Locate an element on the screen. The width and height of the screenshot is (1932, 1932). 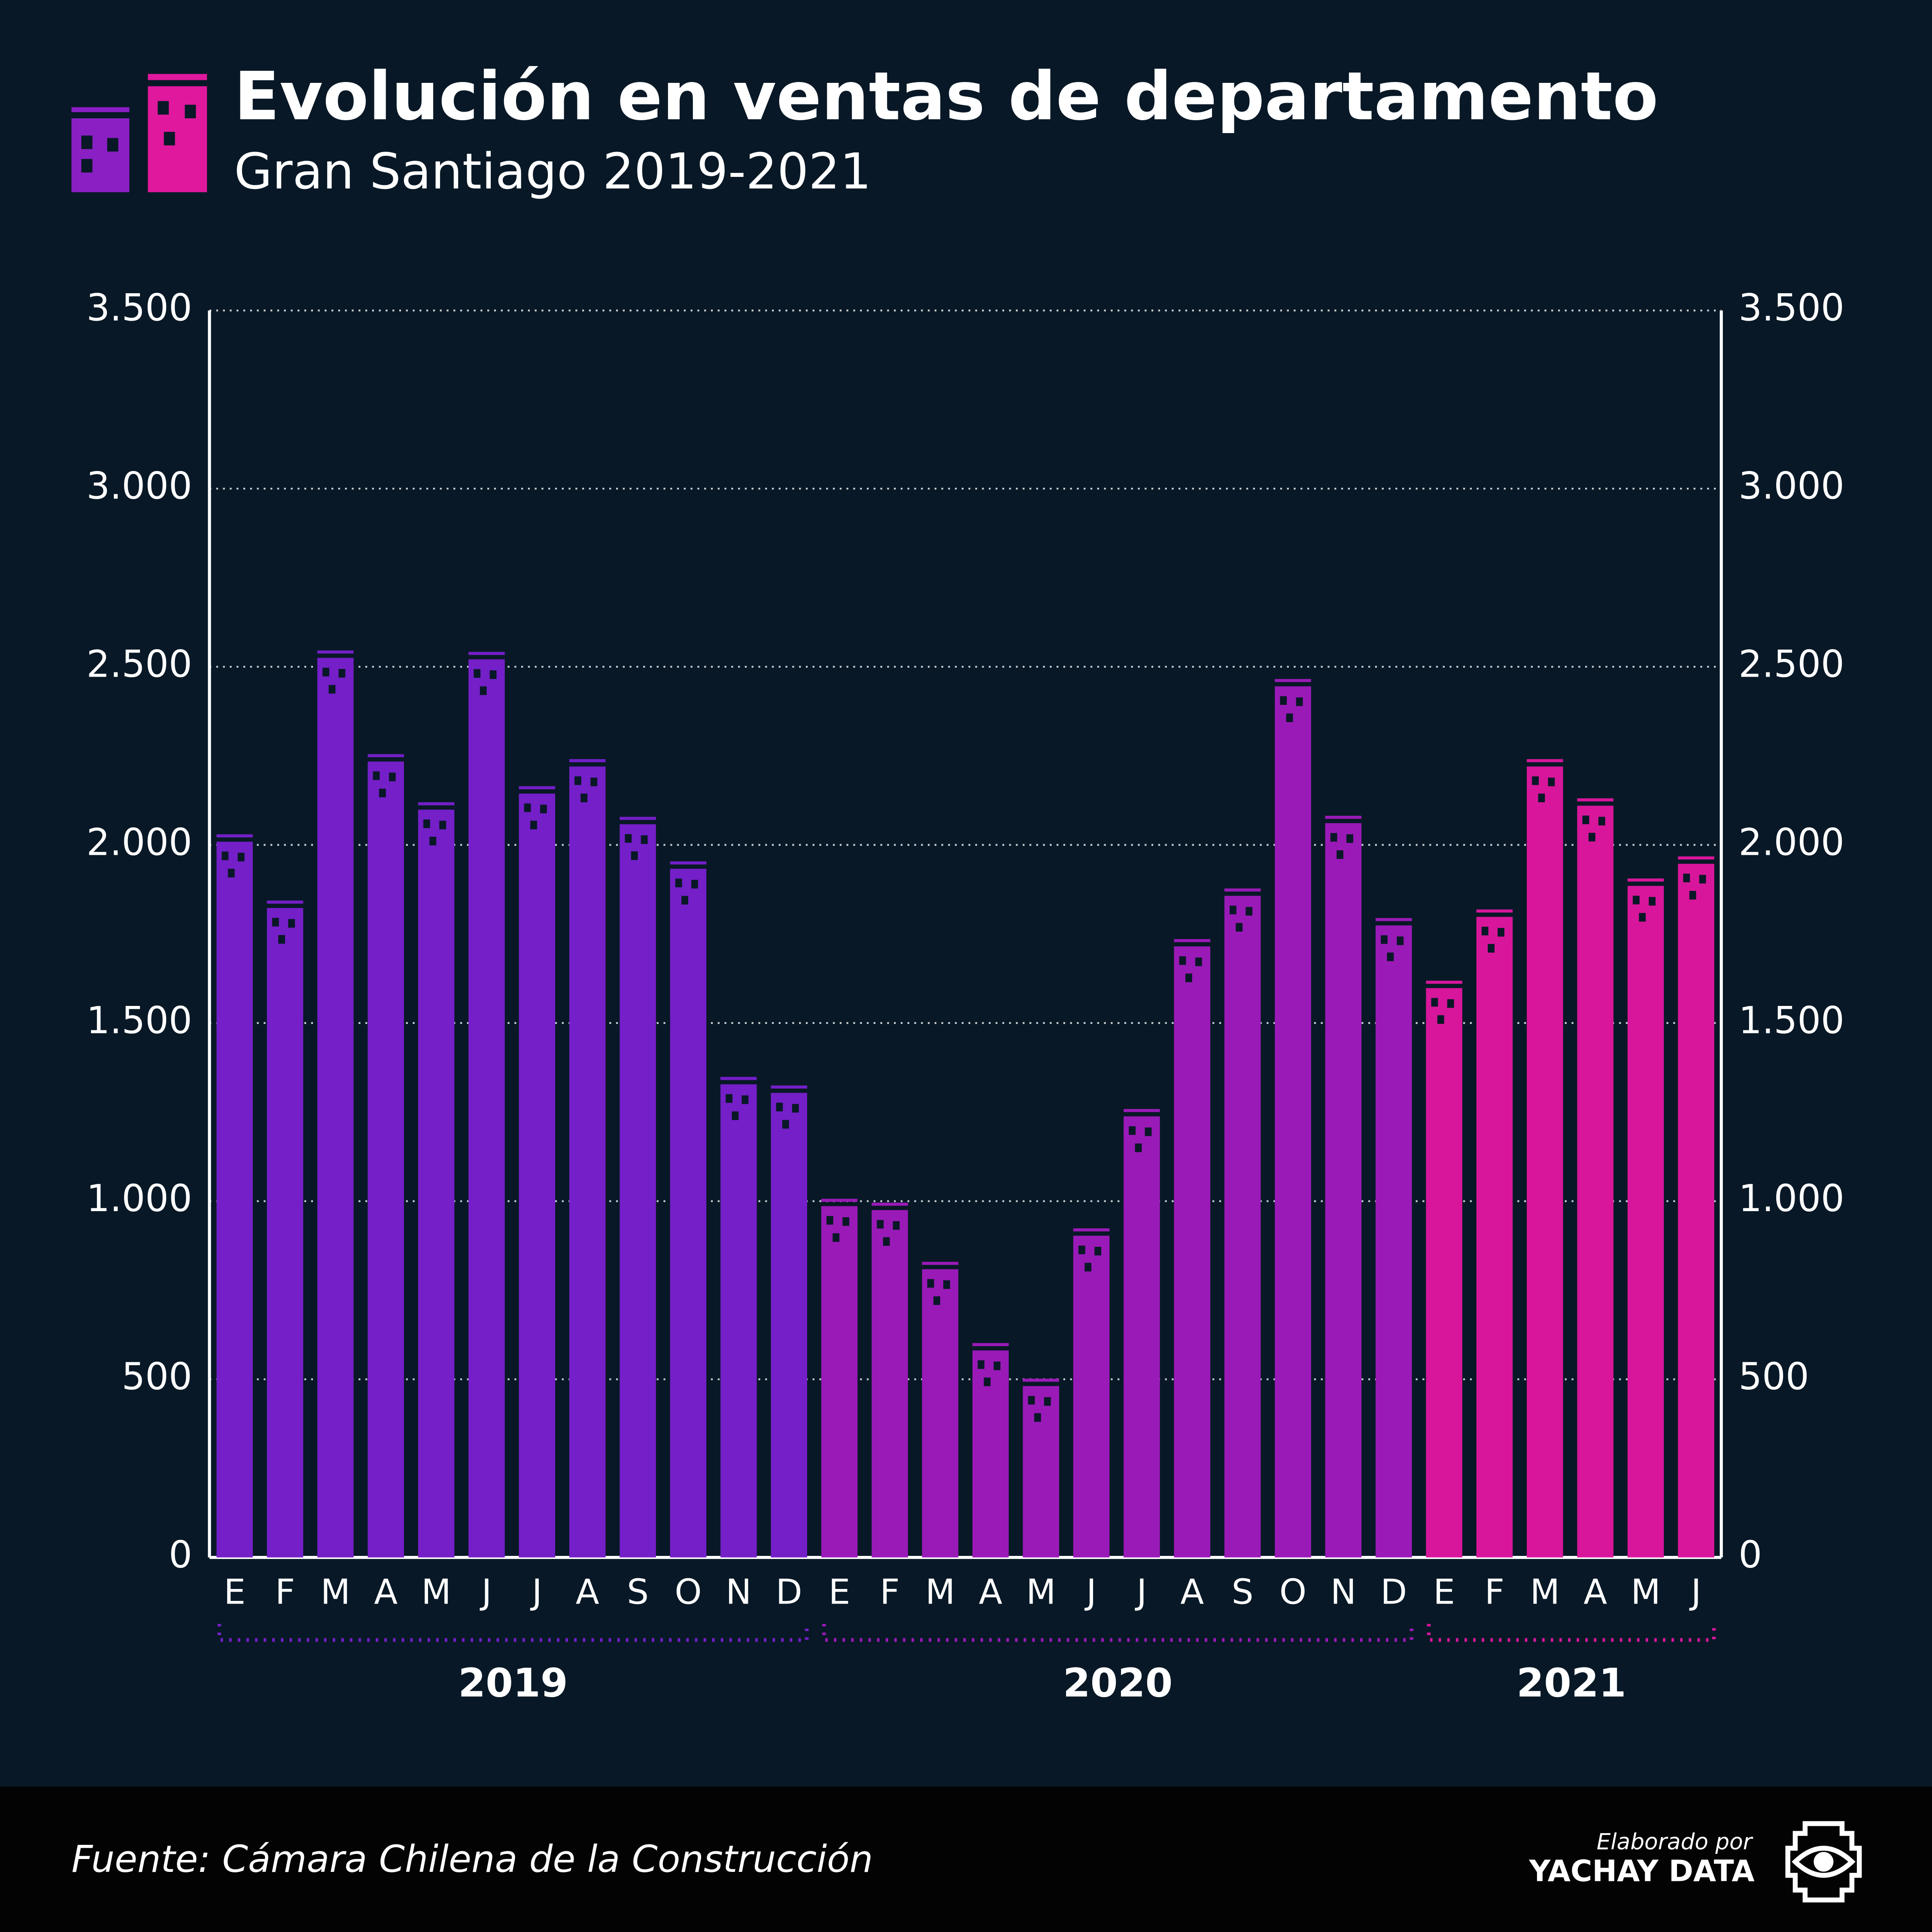
y2-tick-label: 2.000 is located at coordinates (1791, 843).